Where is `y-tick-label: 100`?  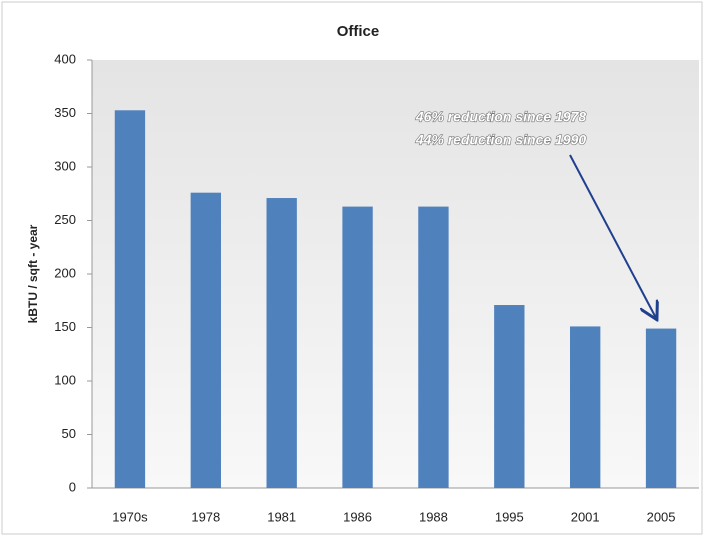
y-tick-label: 100 is located at coordinates (65, 379).